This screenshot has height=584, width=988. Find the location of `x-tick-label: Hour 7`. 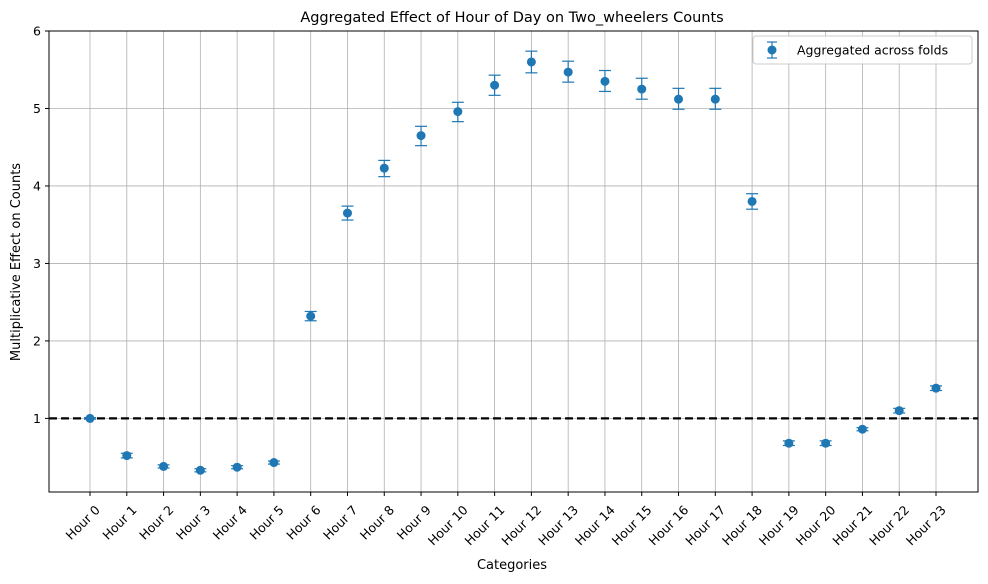

x-tick-label: Hour 7 is located at coordinates (340, 522).